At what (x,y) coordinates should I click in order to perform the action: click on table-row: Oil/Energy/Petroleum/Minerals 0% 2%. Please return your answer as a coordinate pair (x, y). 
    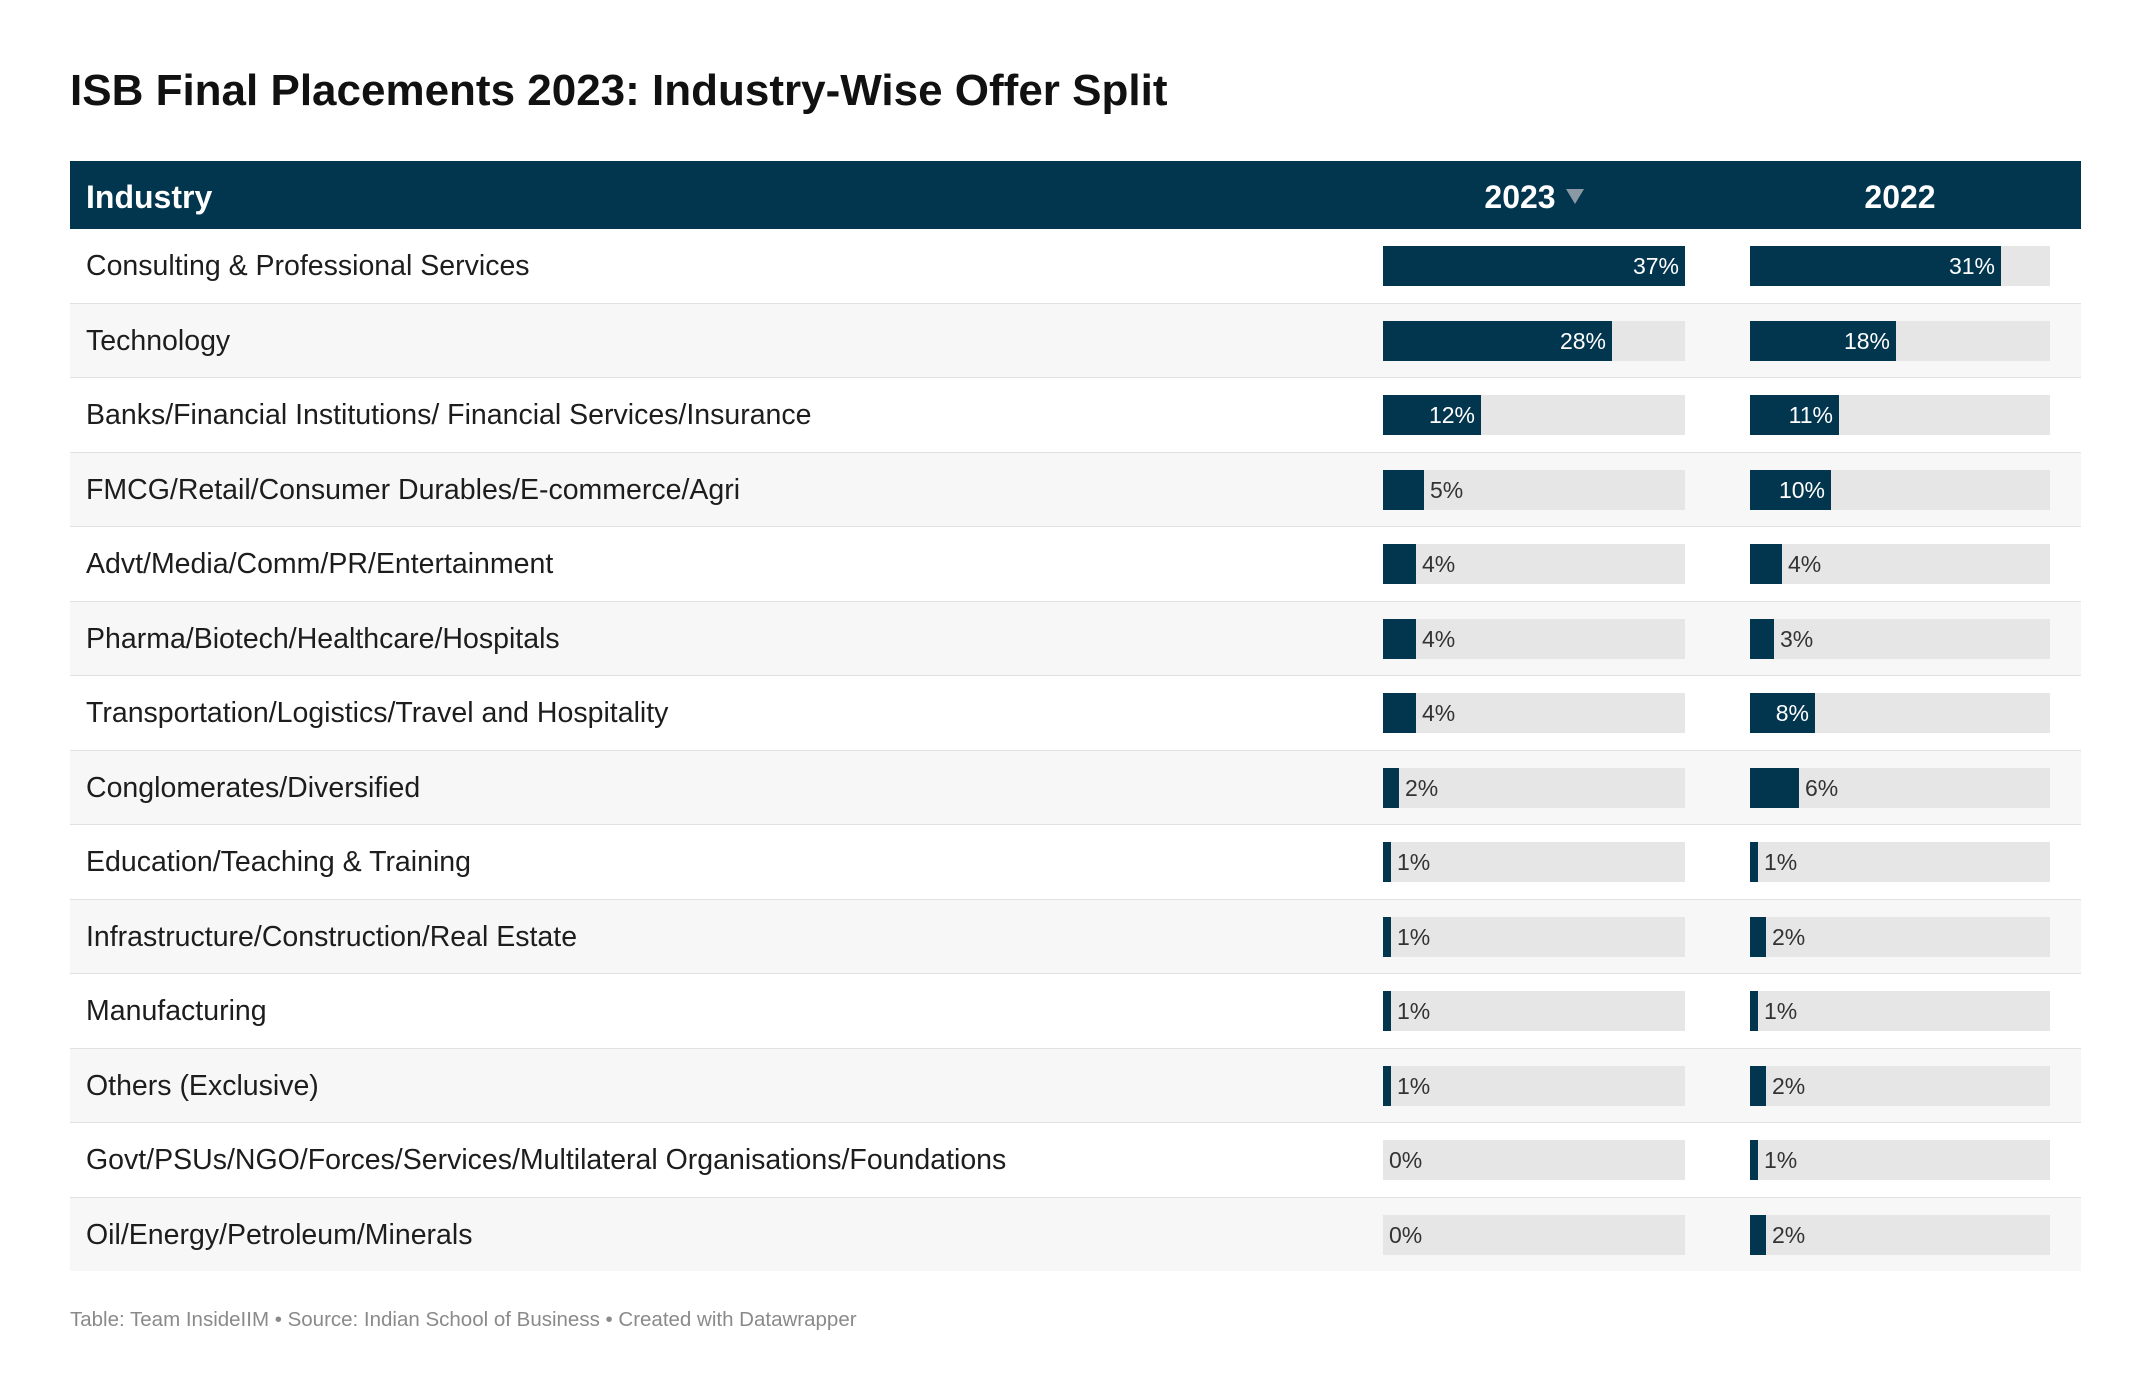
    Looking at the image, I should click on (1075, 1234).